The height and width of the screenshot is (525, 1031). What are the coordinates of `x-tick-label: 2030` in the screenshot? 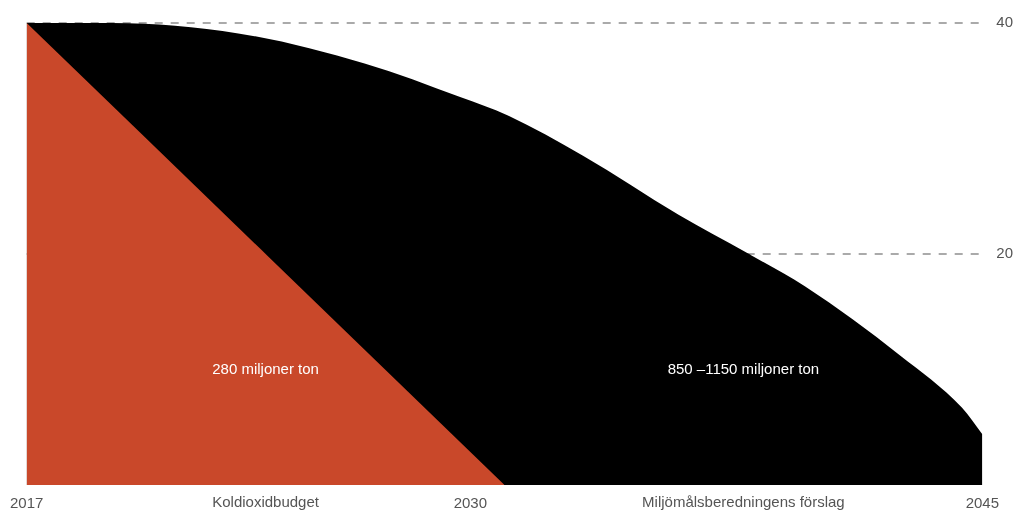 It's located at (470, 503).